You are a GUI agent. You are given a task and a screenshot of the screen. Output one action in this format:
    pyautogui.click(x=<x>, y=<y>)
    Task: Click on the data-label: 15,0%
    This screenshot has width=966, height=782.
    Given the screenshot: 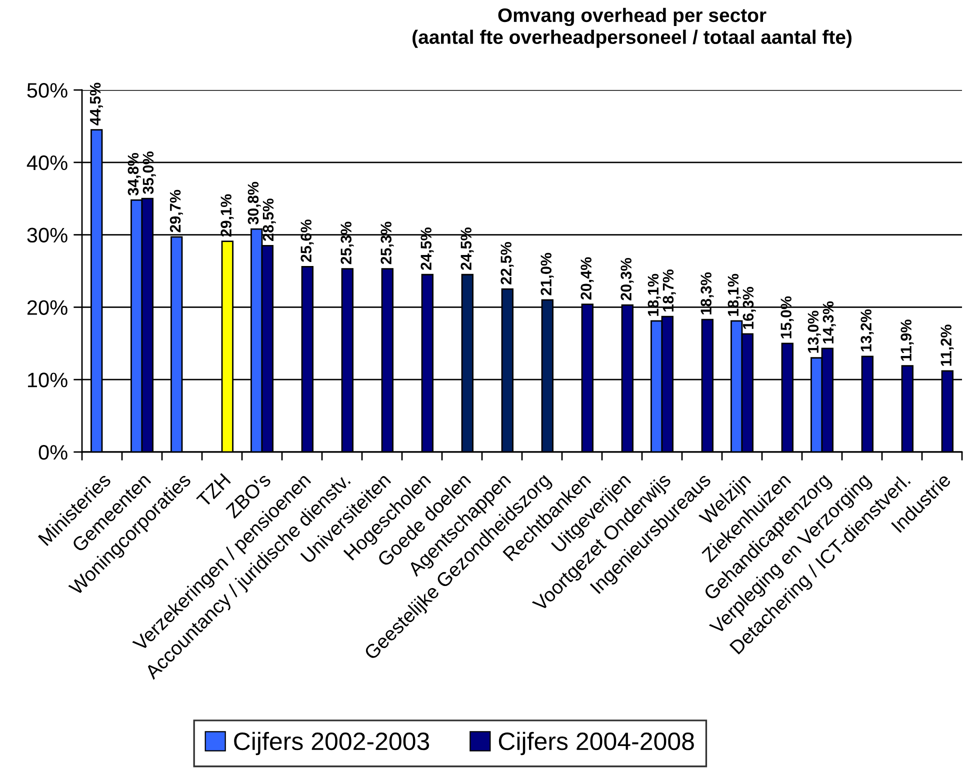 What is the action you would take?
    pyautogui.click(x=787, y=317)
    